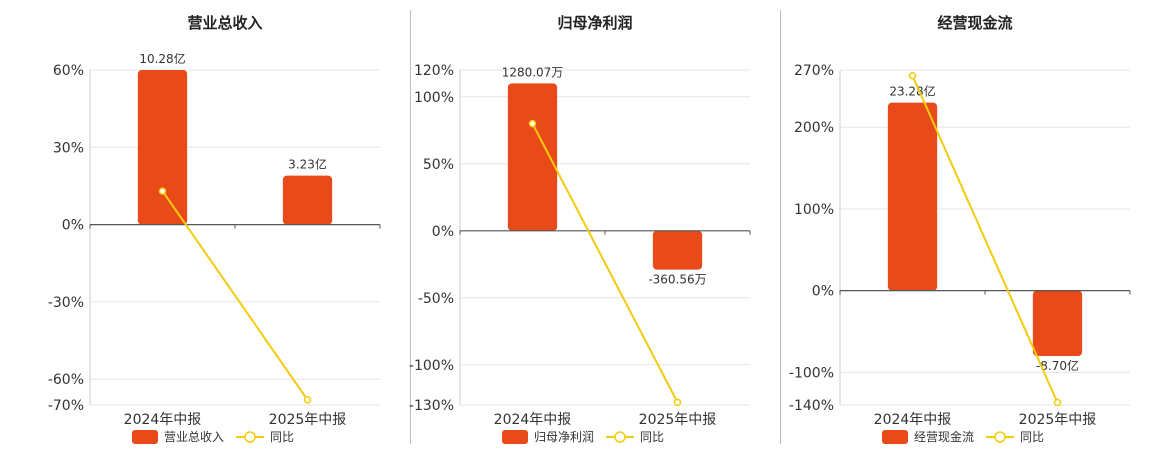 This screenshot has height=454, width=1160. Describe the element at coordinates (594, 23) in the screenshot. I see `chart-title: 归母净利润` at that location.